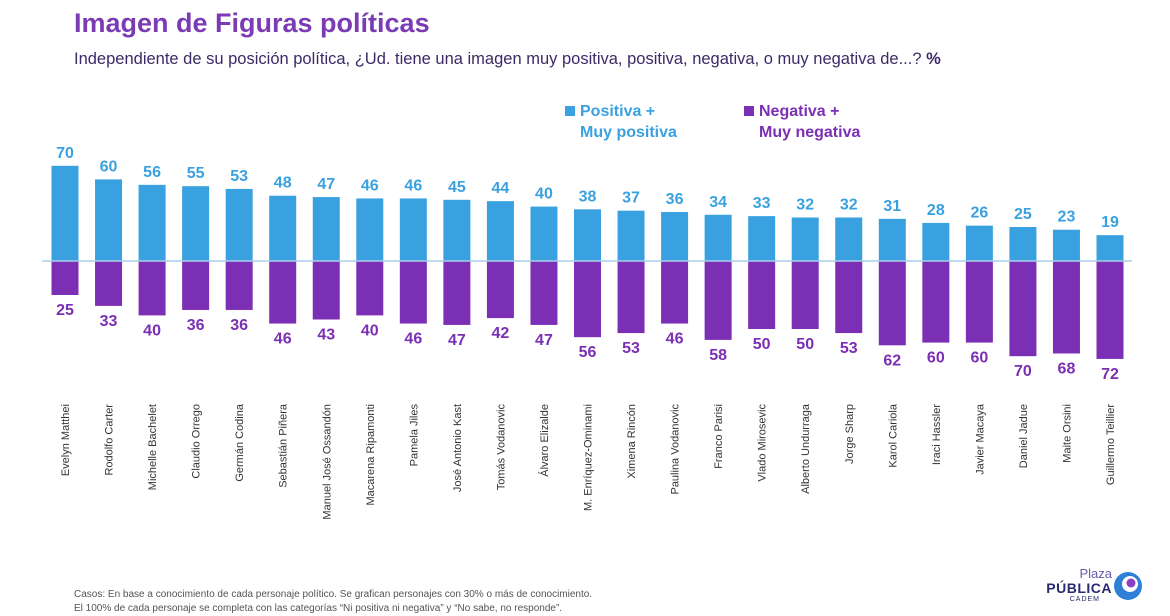 The height and width of the screenshot is (616, 1170). I want to click on data-label-negative: 47, so click(544, 340).